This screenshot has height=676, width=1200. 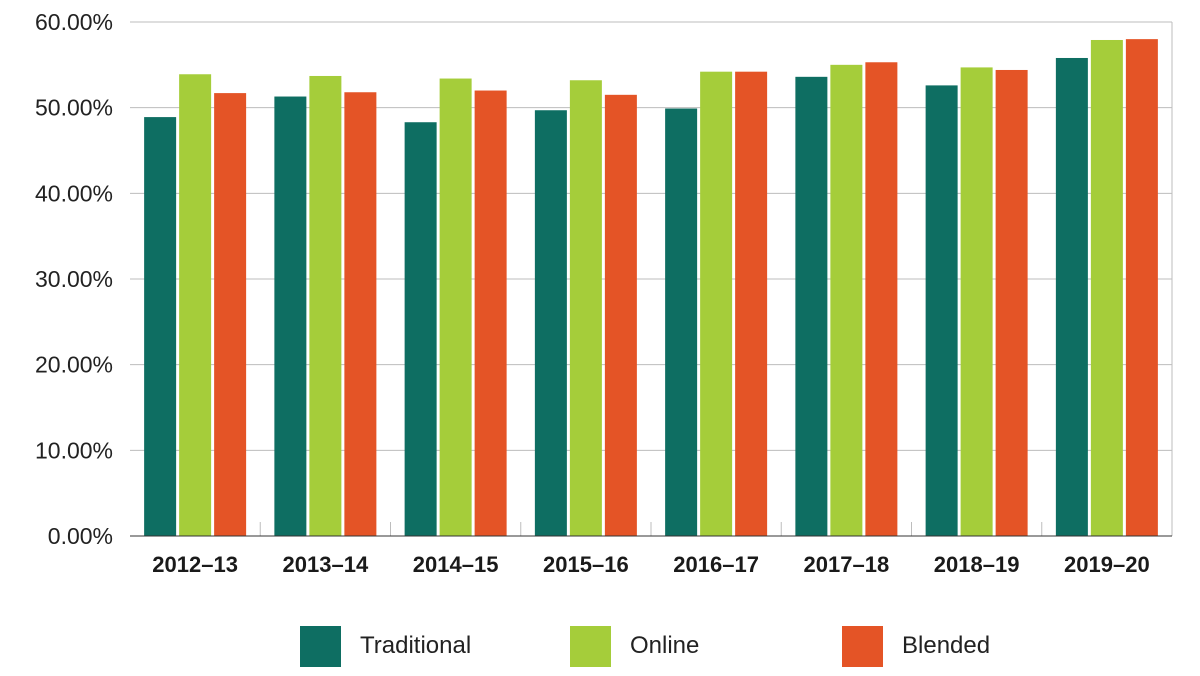 What do you see at coordinates (456, 564) in the screenshot?
I see `x-tick-label: 2014–15` at bounding box center [456, 564].